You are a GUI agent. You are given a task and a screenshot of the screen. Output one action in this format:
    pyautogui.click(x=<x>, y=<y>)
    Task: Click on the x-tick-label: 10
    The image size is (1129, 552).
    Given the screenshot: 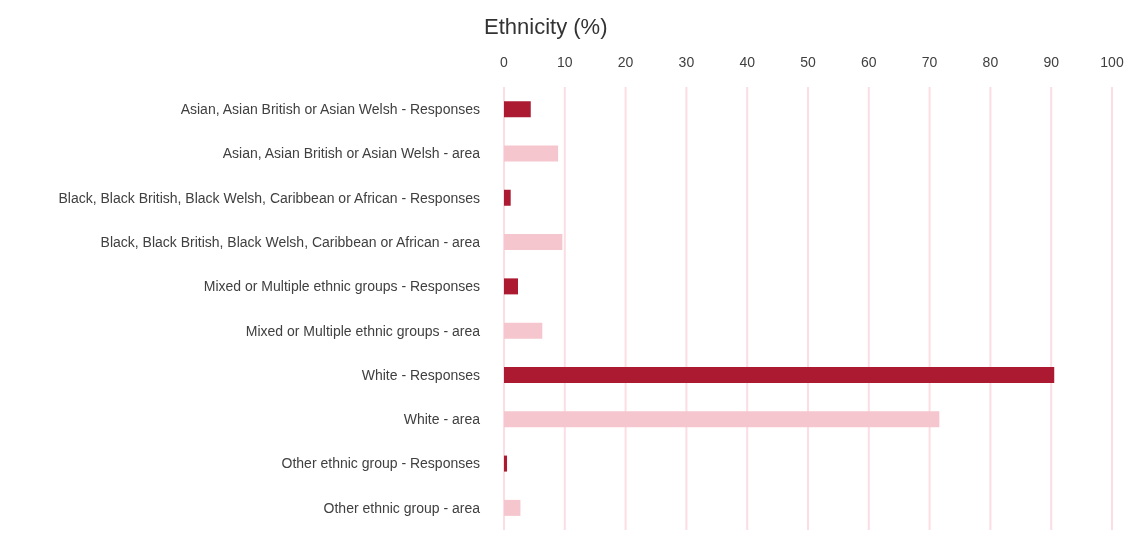 What is the action you would take?
    pyautogui.click(x=565, y=62)
    